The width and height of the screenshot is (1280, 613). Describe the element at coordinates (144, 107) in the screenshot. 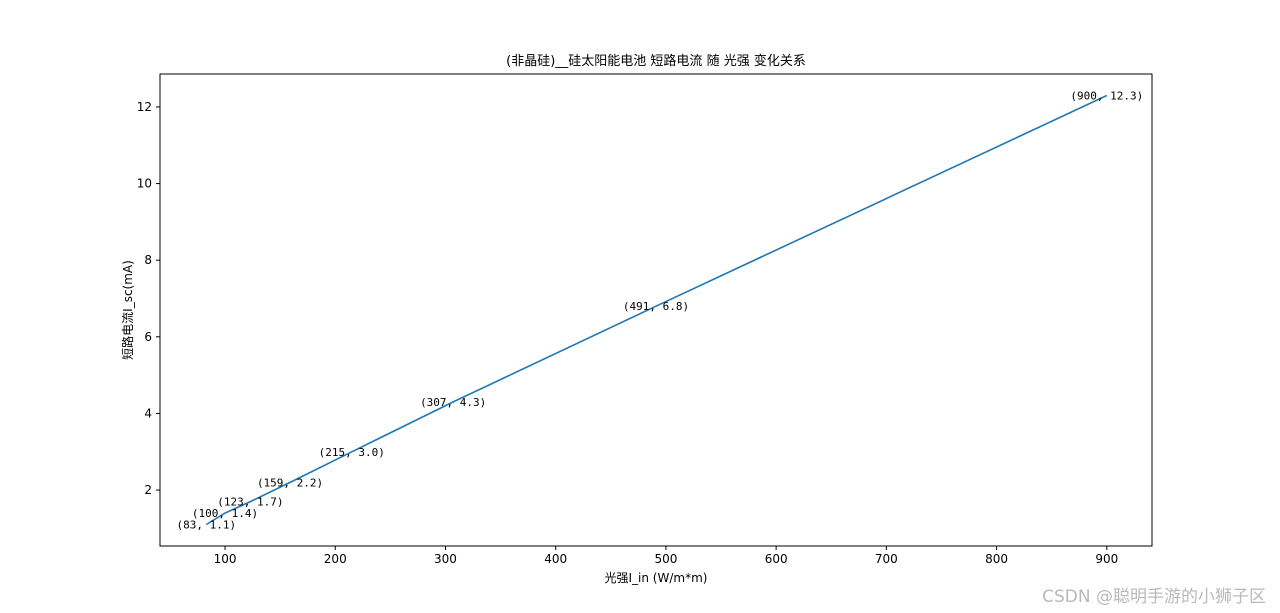

I see `y-tick-label: 12` at that location.